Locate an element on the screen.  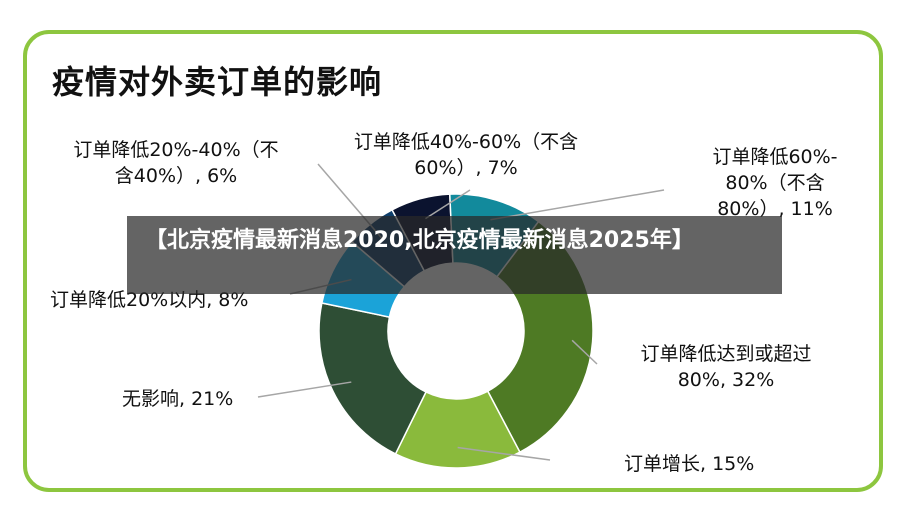
slice-label-reduce-80-plus: 订单降低达到或超过 80%, 32% is located at coordinates (726, 367).